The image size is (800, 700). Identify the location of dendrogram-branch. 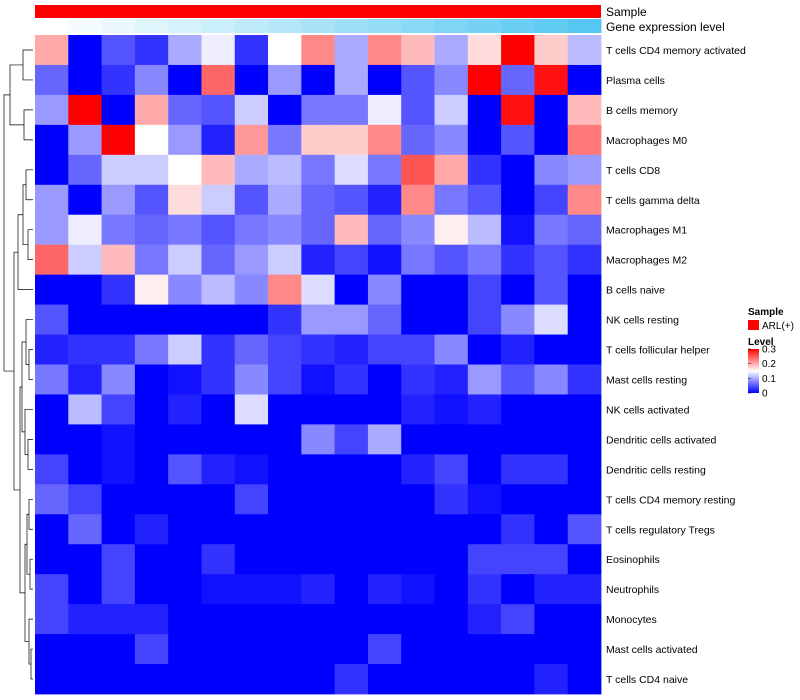
(31, 664).